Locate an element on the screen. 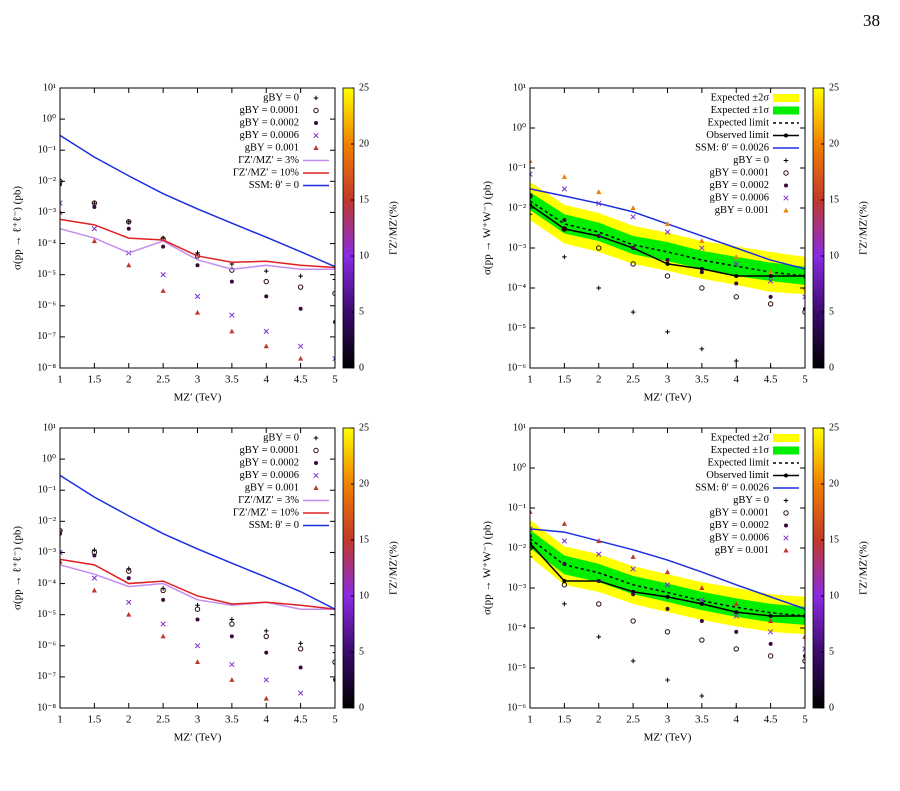 The height and width of the screenshot is (791, 900). legend-label: ΓZ′/MZ′ = 10% is located at coordinates (266, 172).